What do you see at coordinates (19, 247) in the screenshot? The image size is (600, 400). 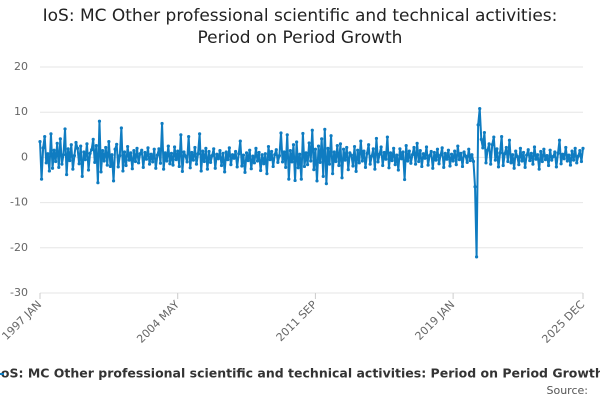 I see `y-tick-label: -20` at bounding box center [19, 247].